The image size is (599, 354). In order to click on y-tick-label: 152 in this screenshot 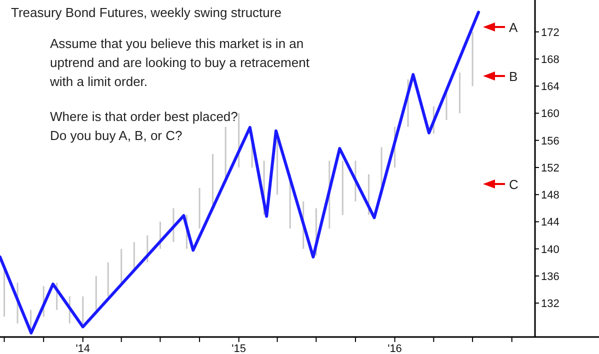, I will do `click(550, 168)`.